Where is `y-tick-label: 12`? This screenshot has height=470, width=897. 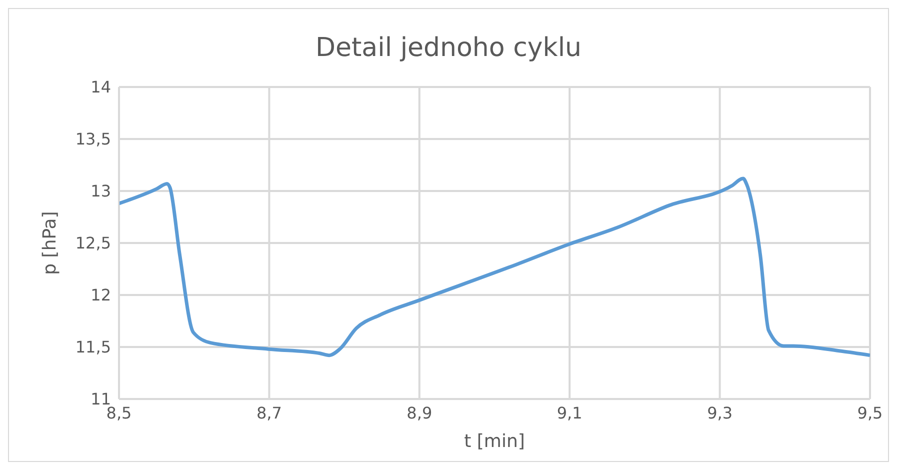
y-tick-label: 12 is located at coordinates (100, 295).